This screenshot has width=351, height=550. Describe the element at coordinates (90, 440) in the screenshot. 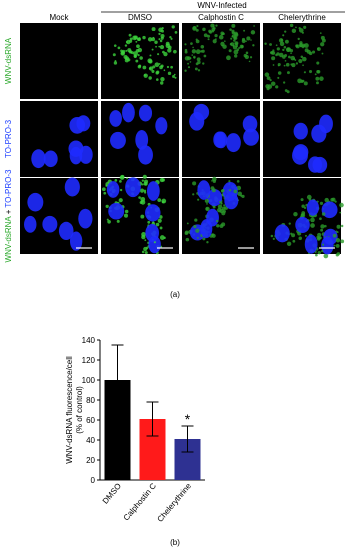

I see `y-tick-label: 40` at that location.